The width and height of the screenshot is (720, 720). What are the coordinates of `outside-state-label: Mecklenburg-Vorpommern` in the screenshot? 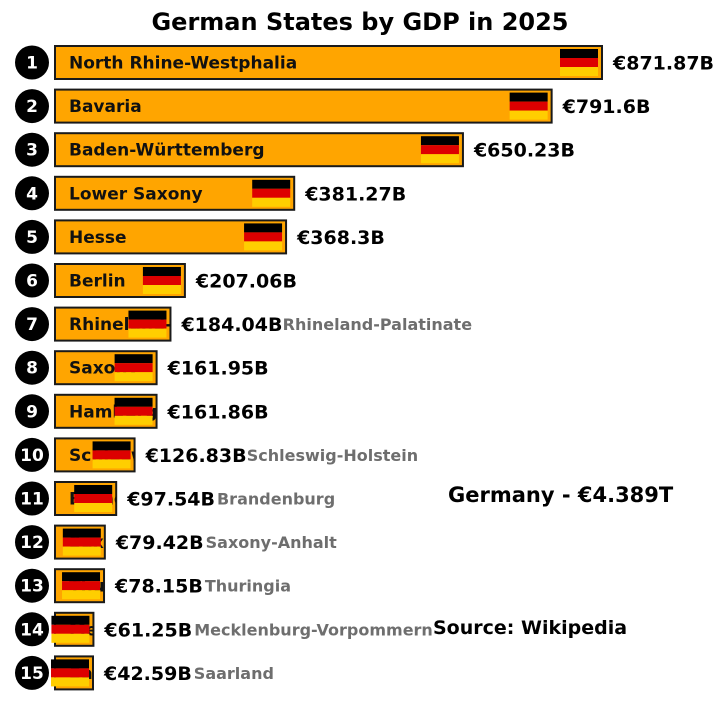 It's located at (313, 629).